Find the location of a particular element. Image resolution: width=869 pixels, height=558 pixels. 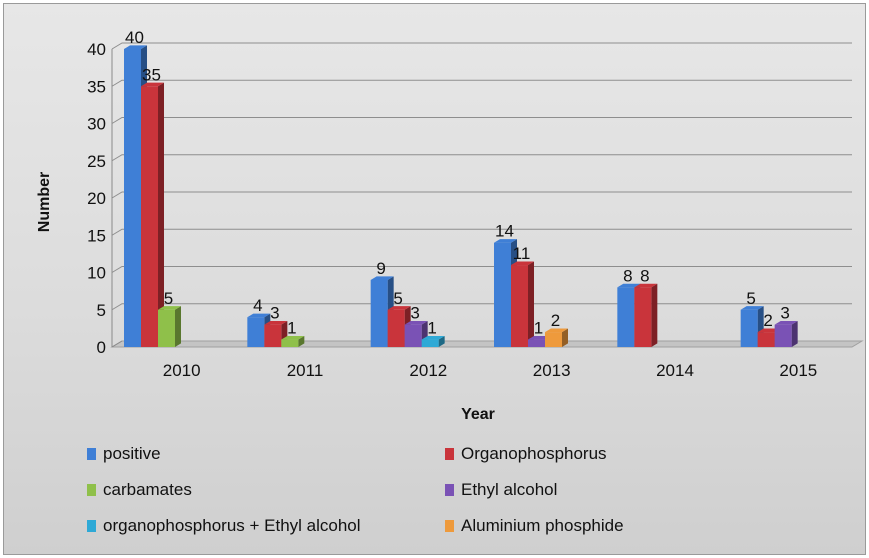

legend-item: positive is located at coordinates (124, 453).